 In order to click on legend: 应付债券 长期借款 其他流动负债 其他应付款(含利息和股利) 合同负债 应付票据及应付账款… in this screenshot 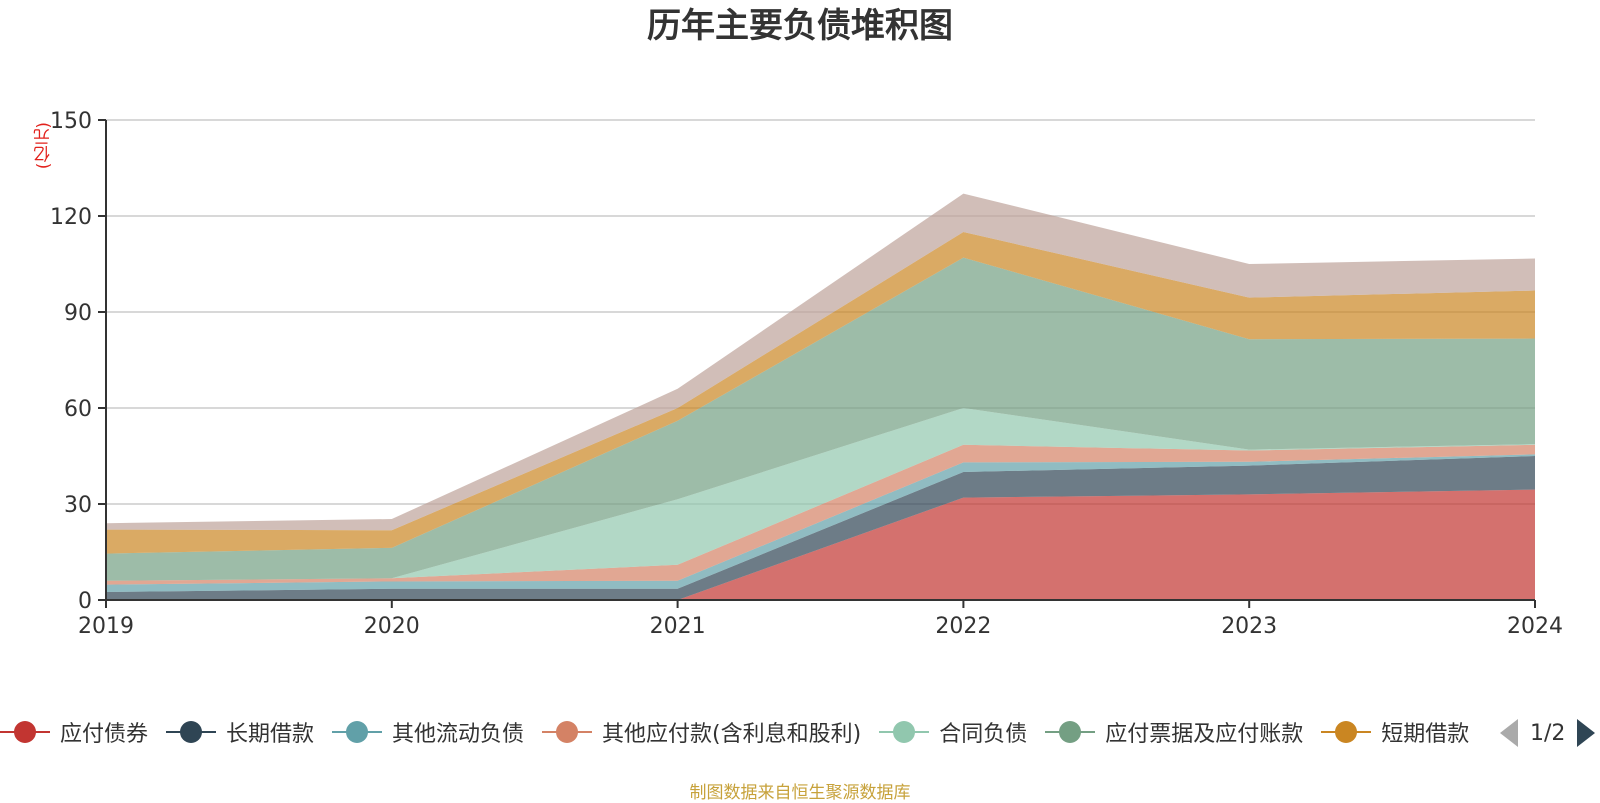, I will do `click(745, 732)`.